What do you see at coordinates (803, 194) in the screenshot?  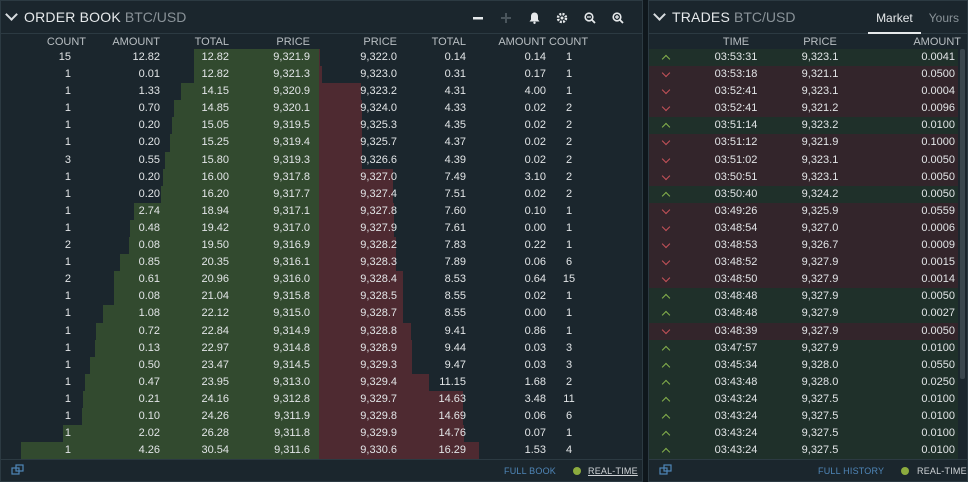 I see `trade-row: 03:50:40 9,324.2 0.0050` at bounding box center [803, 194].